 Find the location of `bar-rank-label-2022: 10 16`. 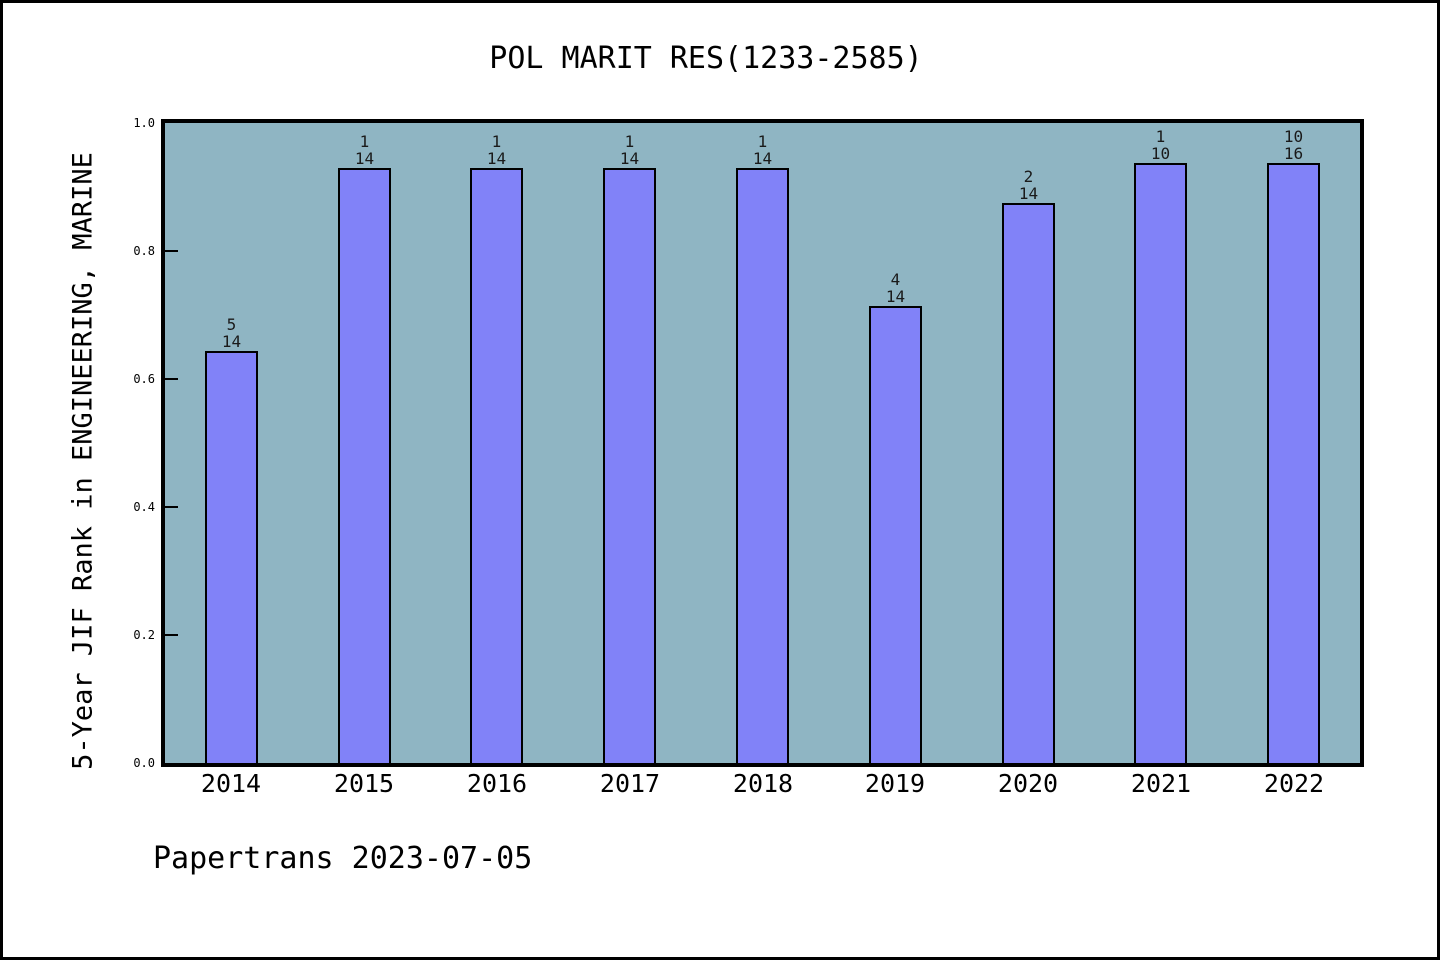

bar-rank-label-2022: 10 16 is located at coordinates (1293, 145).